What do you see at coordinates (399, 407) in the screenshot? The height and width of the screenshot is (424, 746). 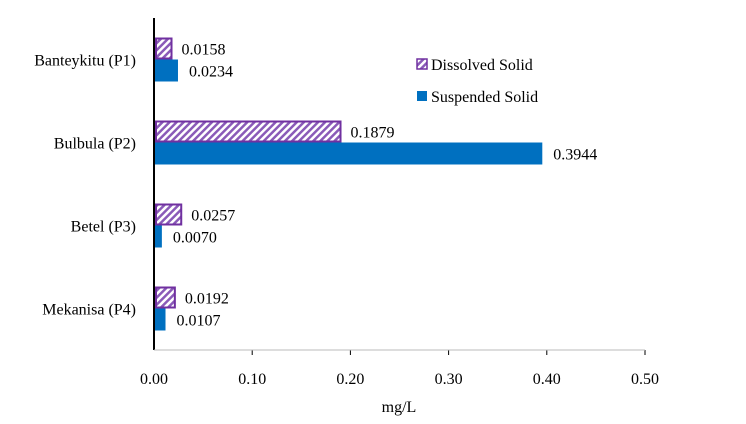 I see `x-axis-label: mg/L` at bounding box center [399, 407].